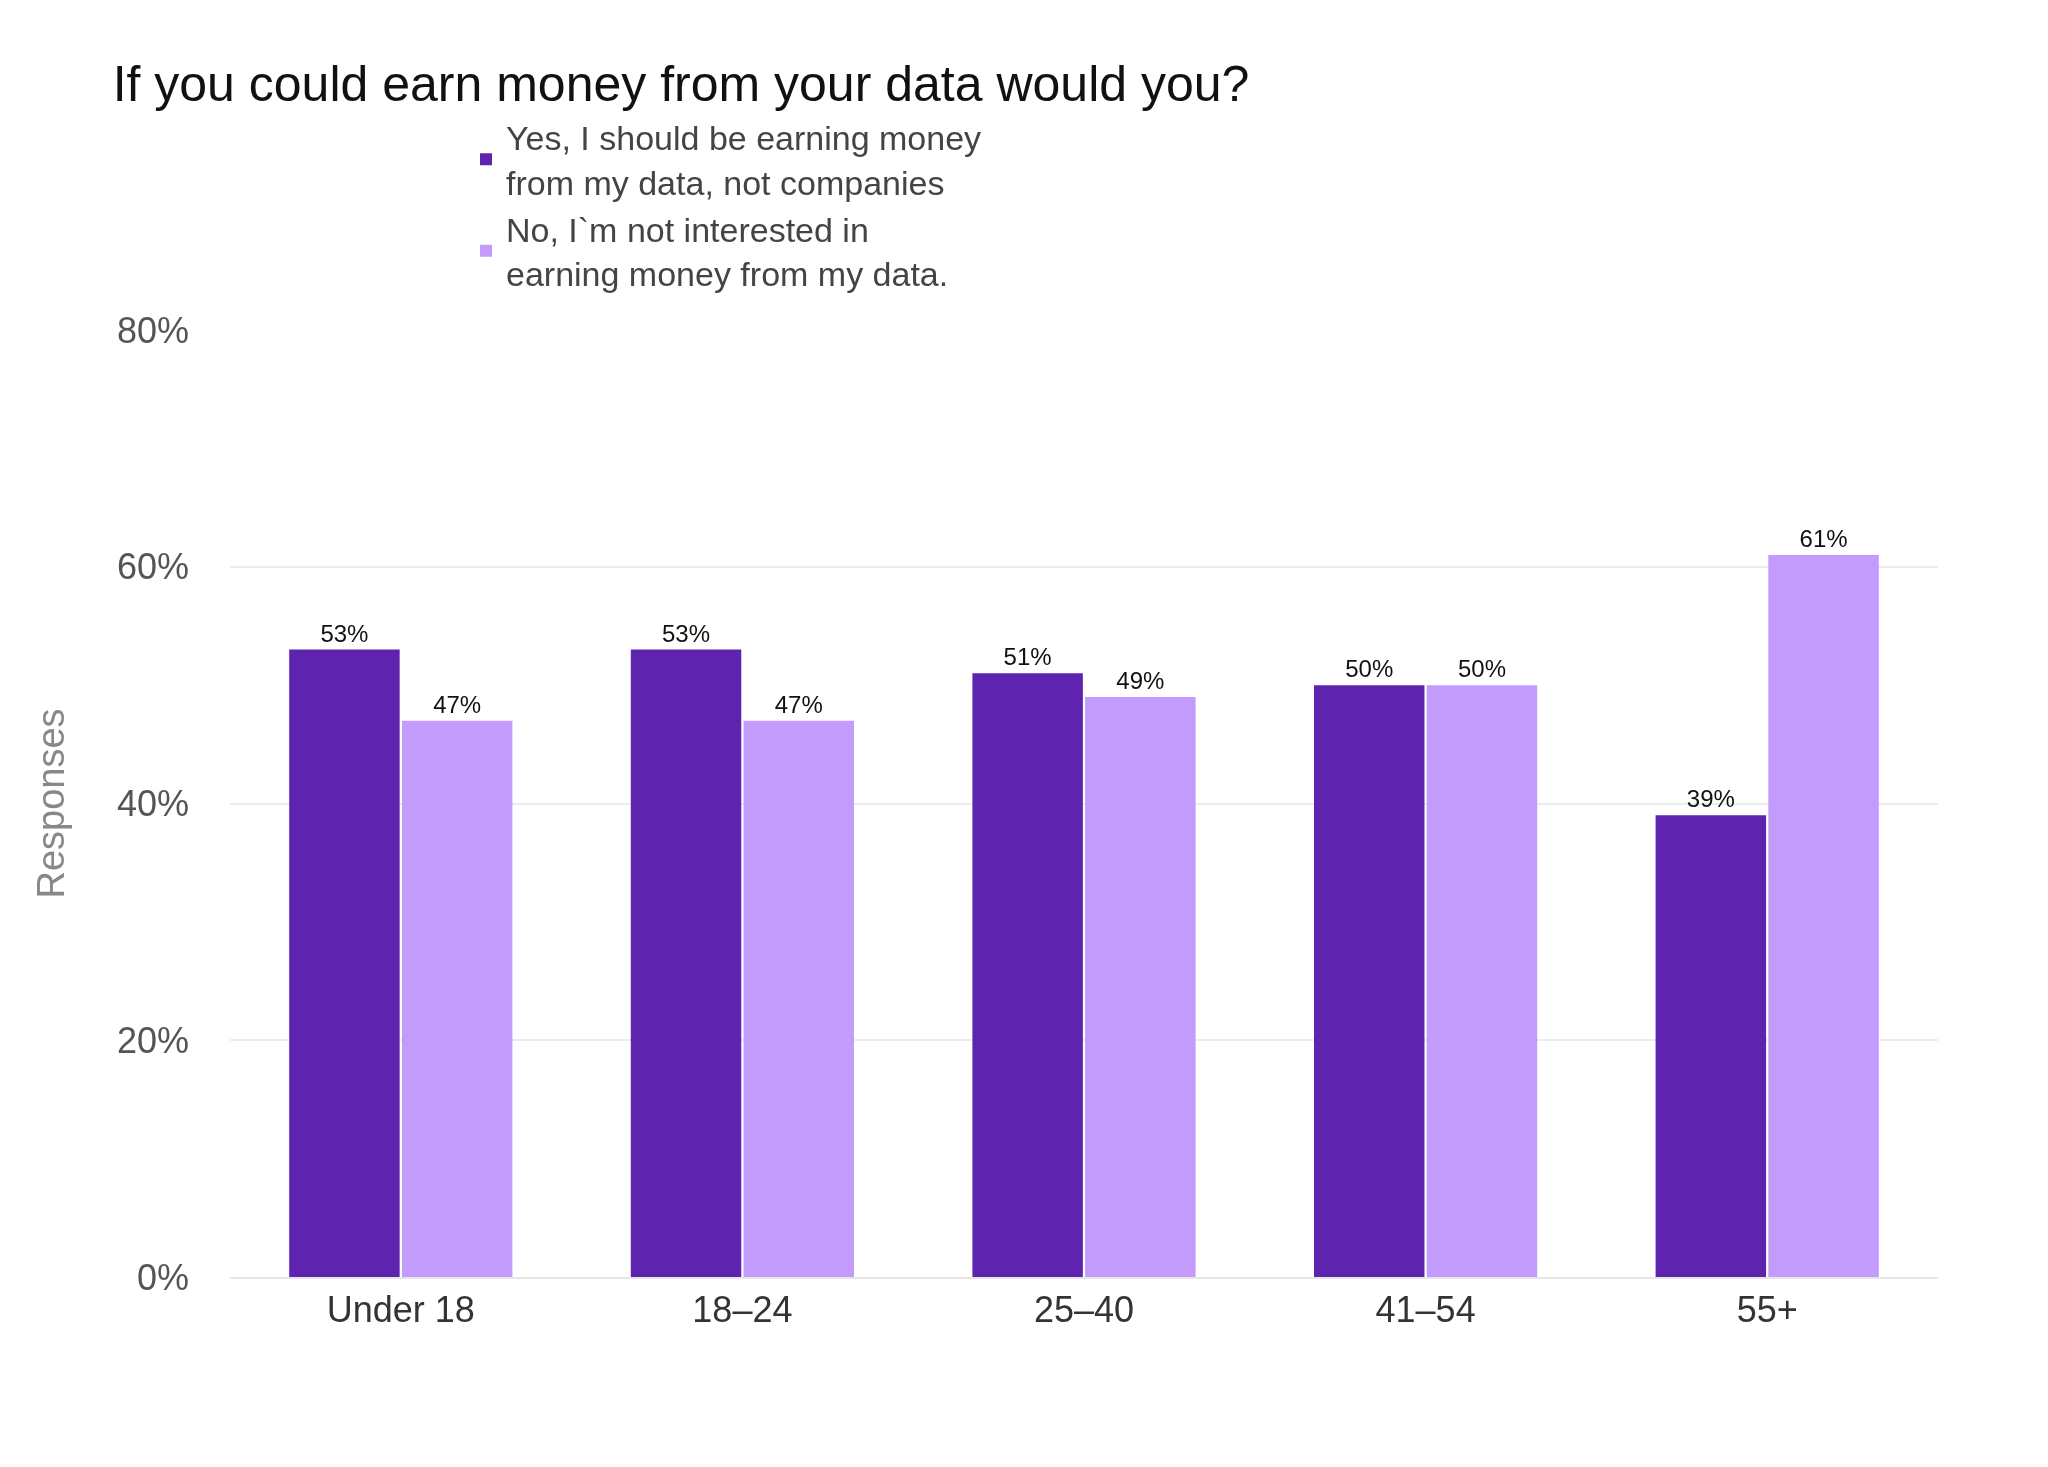  I want to click on y-tick-label: 0%, so click(162, 1277).